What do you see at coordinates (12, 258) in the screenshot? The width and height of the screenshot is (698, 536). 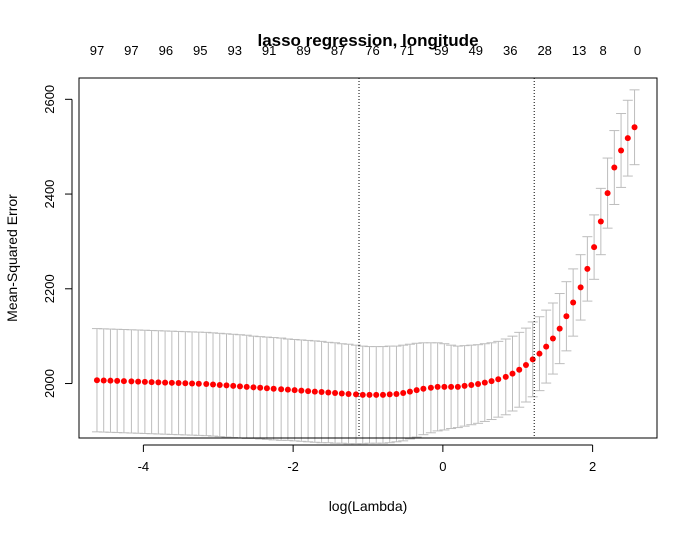 I see `y-axis-label: Mean-Squared Error` at bounding box center [12, 258].